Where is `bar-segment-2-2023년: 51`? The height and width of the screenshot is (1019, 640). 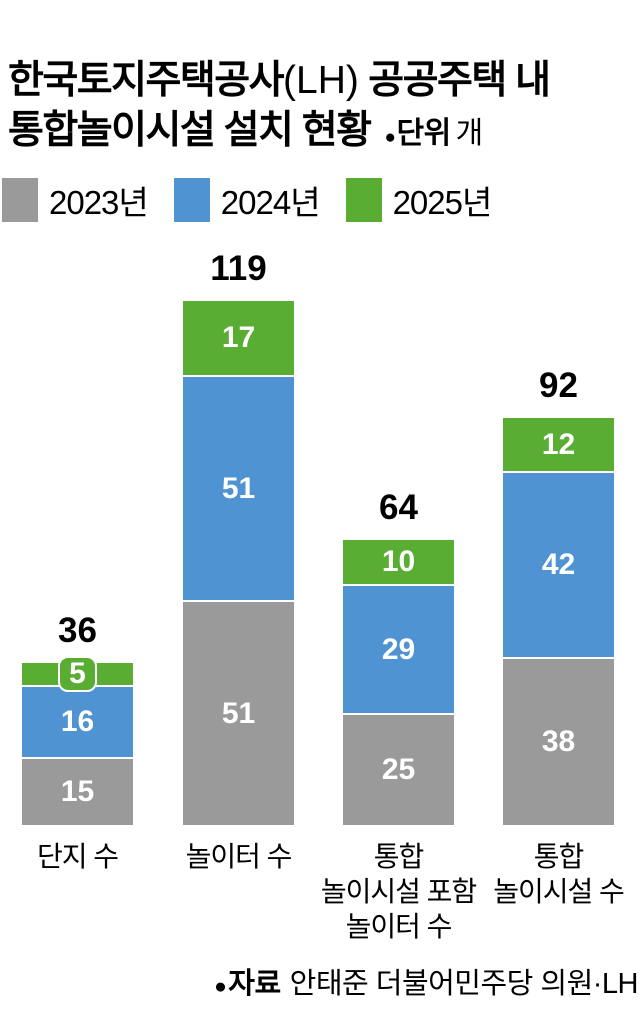 bar-segment-2-2023년: 51 is located at coordinates (238, 713).